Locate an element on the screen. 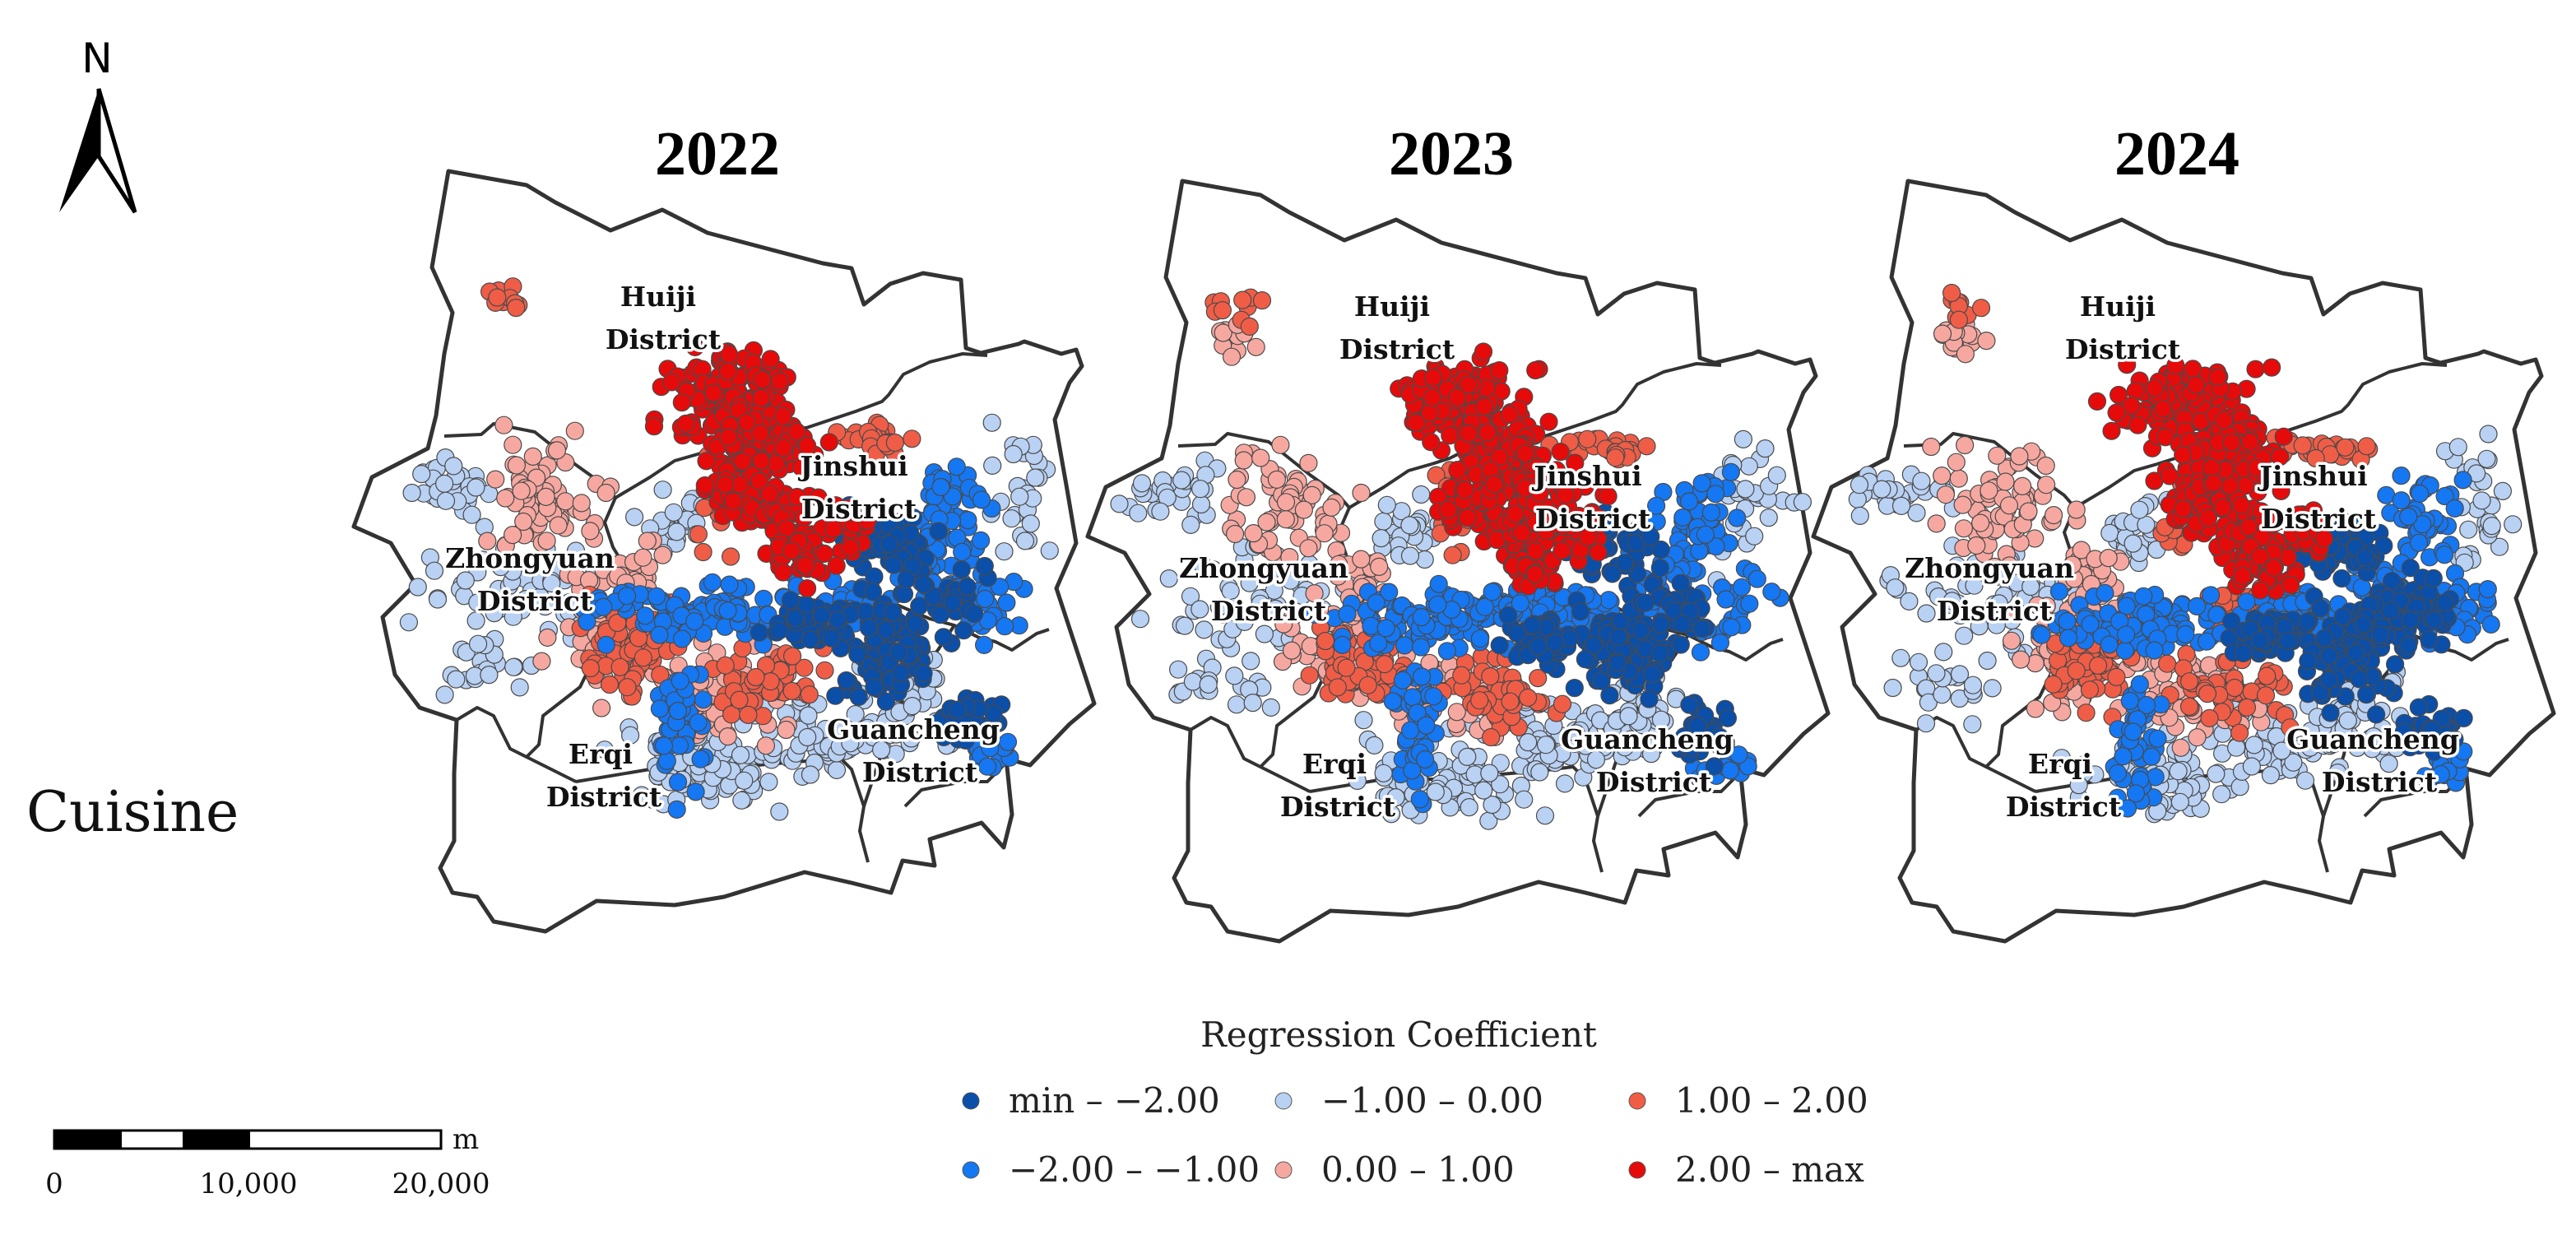 This screenshot has width=2576, height=1235. district-label-huiji: Huiji is located at coordinates (1392, 306).